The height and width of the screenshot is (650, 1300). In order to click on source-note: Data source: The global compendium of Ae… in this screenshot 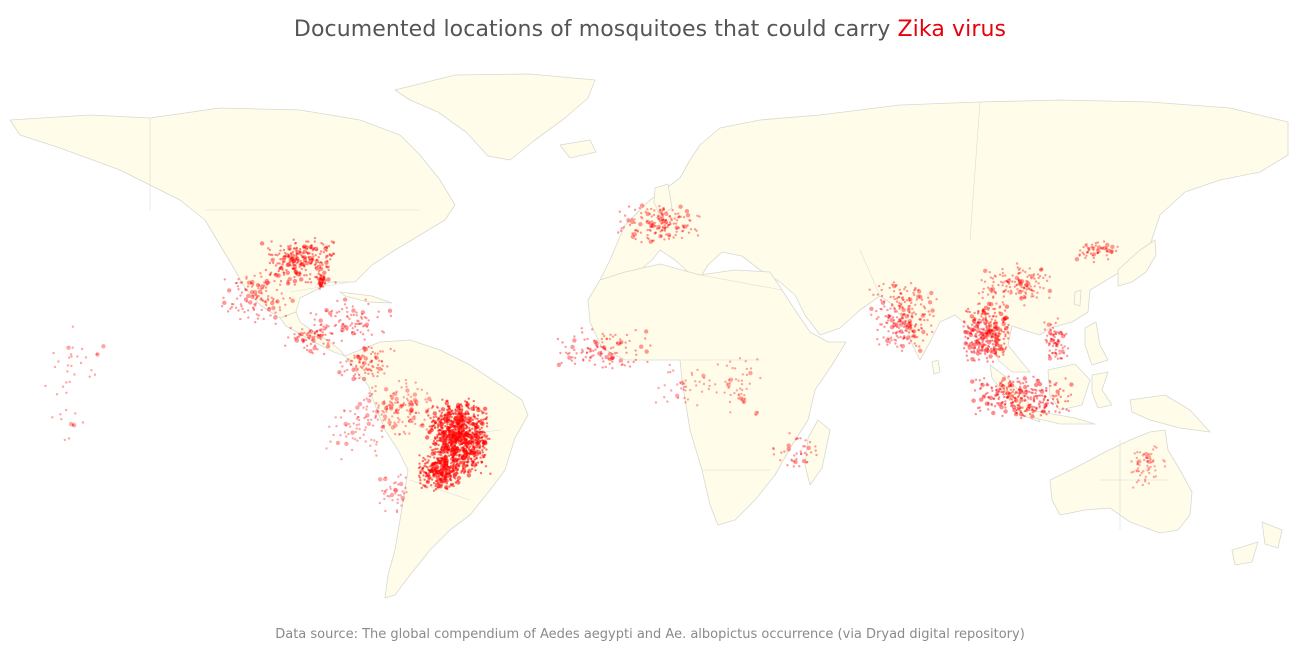, I will do `click(650, 634)`.